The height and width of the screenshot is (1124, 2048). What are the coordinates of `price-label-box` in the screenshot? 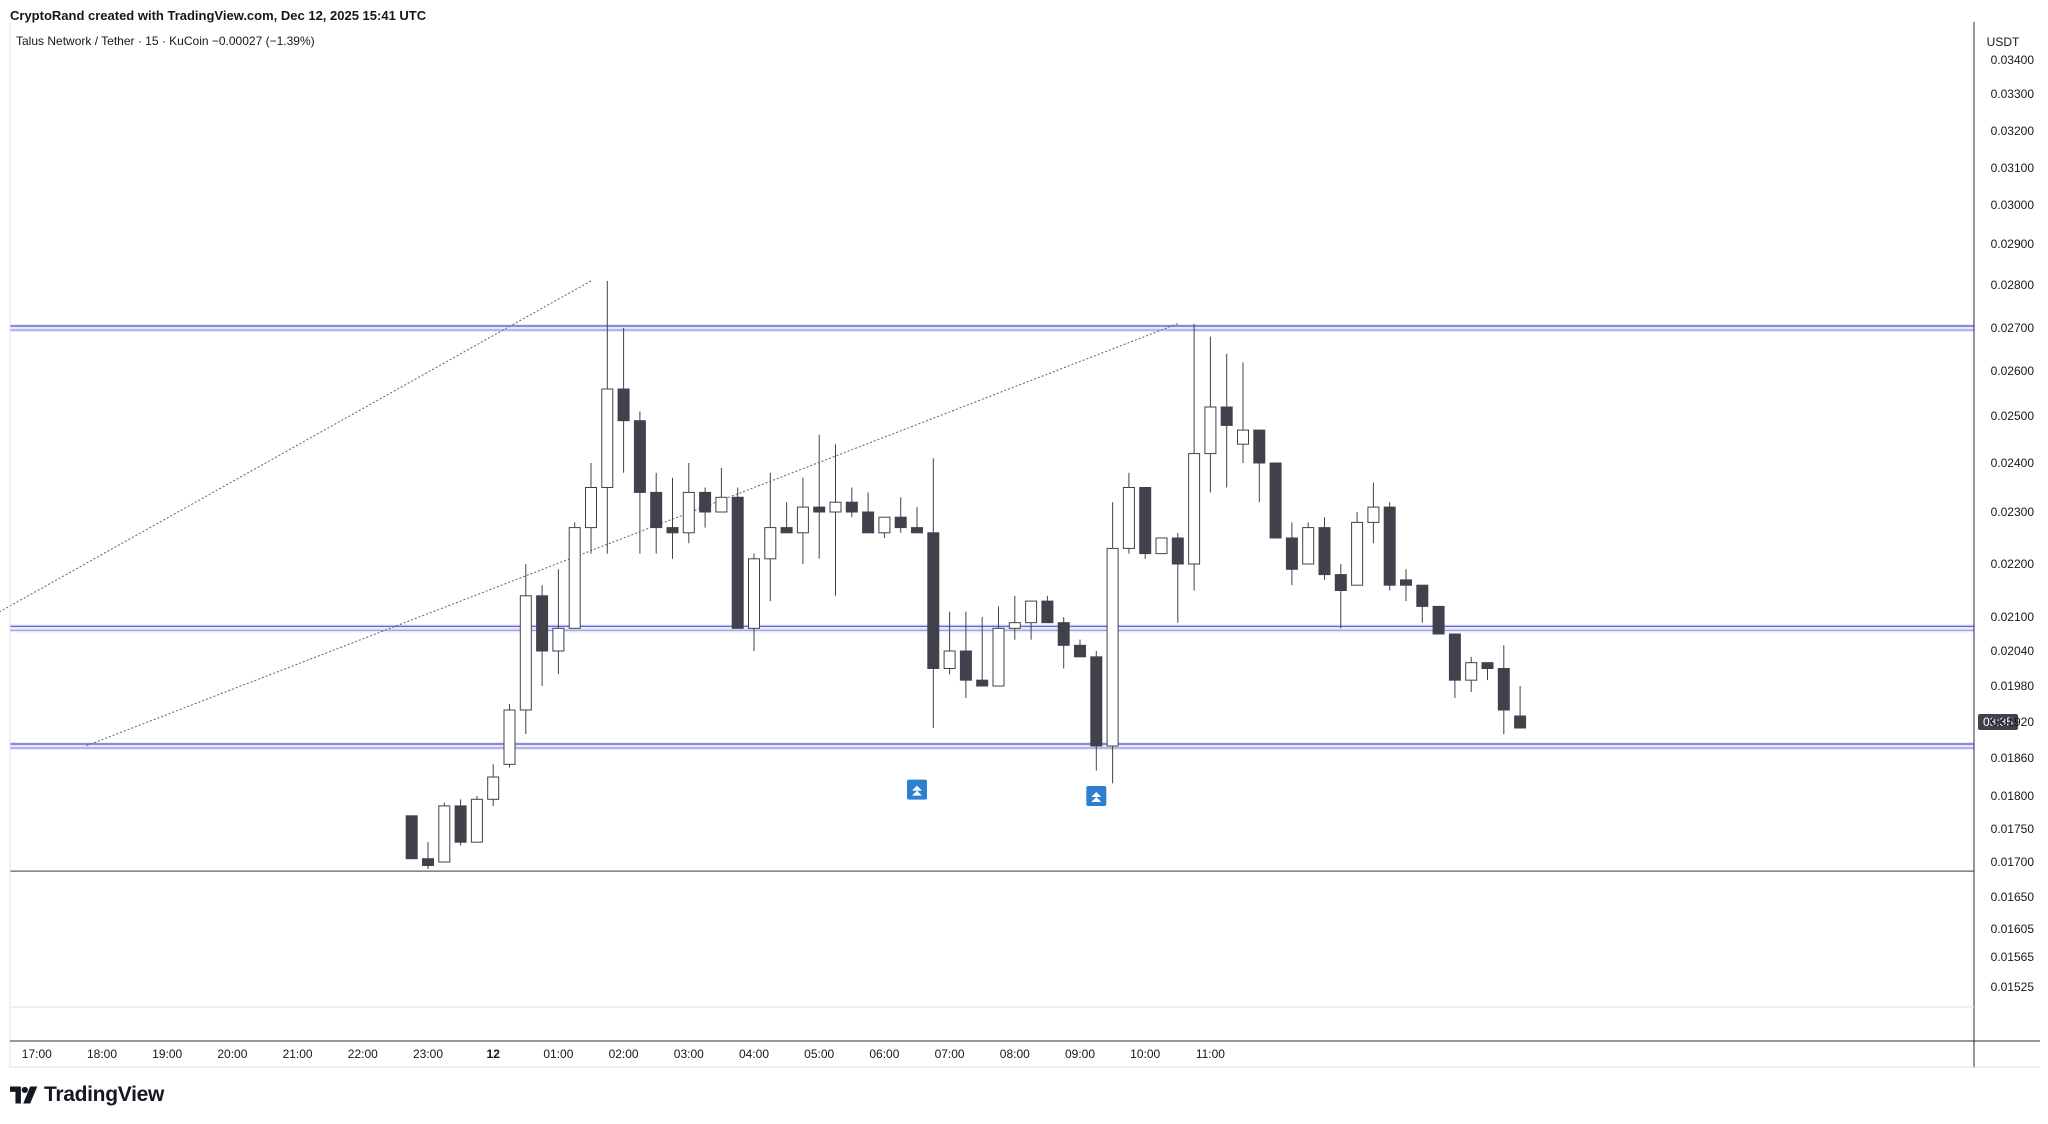 It's located at (1998, 722).